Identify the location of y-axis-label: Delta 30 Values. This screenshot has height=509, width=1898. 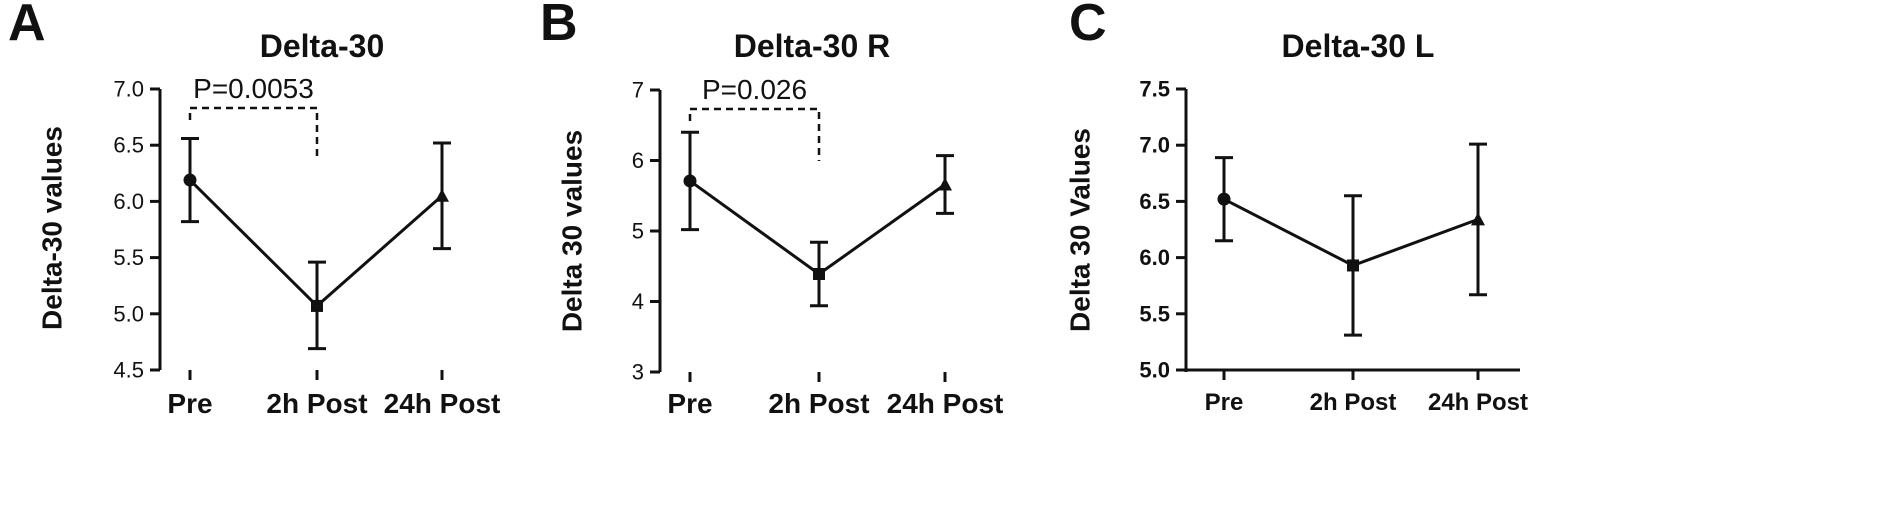
(1080, 230).